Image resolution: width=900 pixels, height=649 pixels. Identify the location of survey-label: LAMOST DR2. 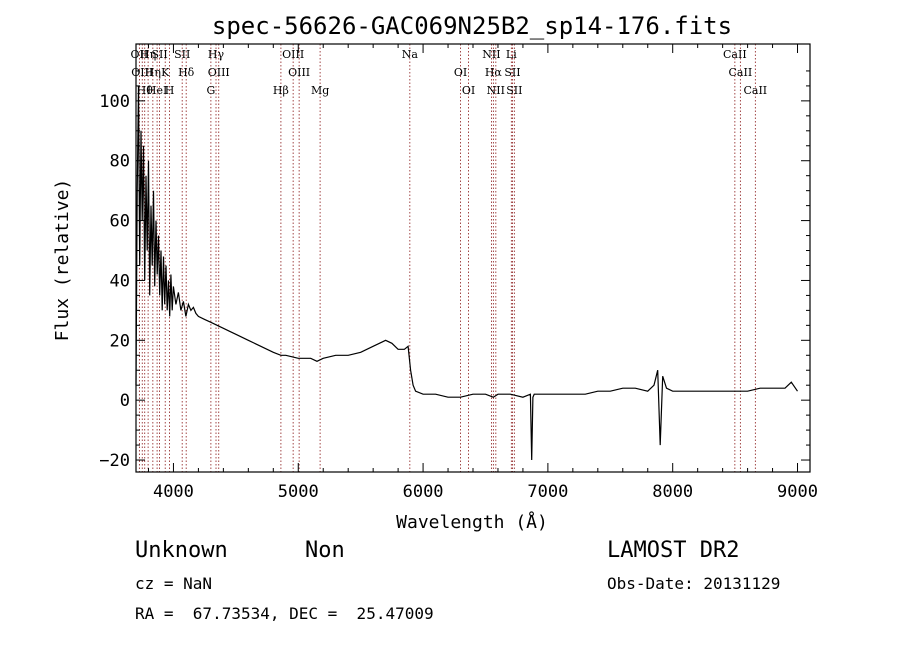
(673, 550).